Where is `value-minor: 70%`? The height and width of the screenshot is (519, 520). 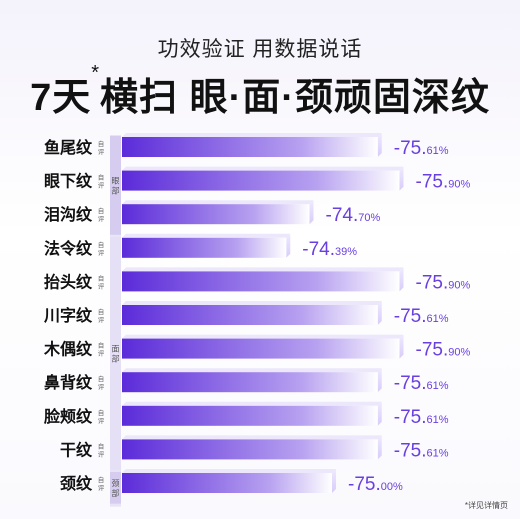 value-minor: 70% is located at coordinates (369, 218).